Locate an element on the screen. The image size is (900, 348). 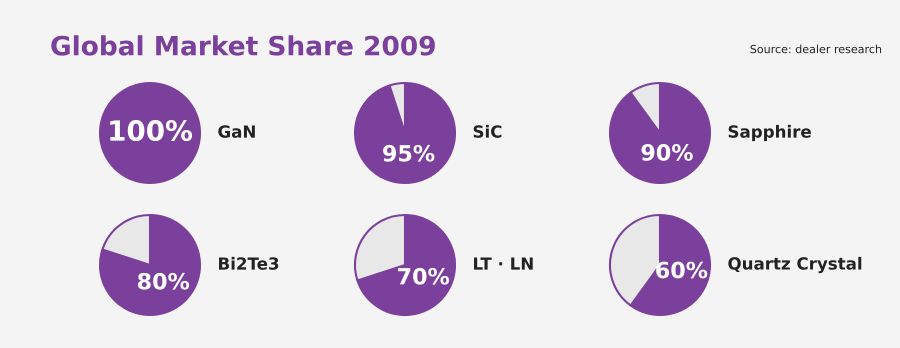
data-label: 90% is located at coordinates (667, 152).